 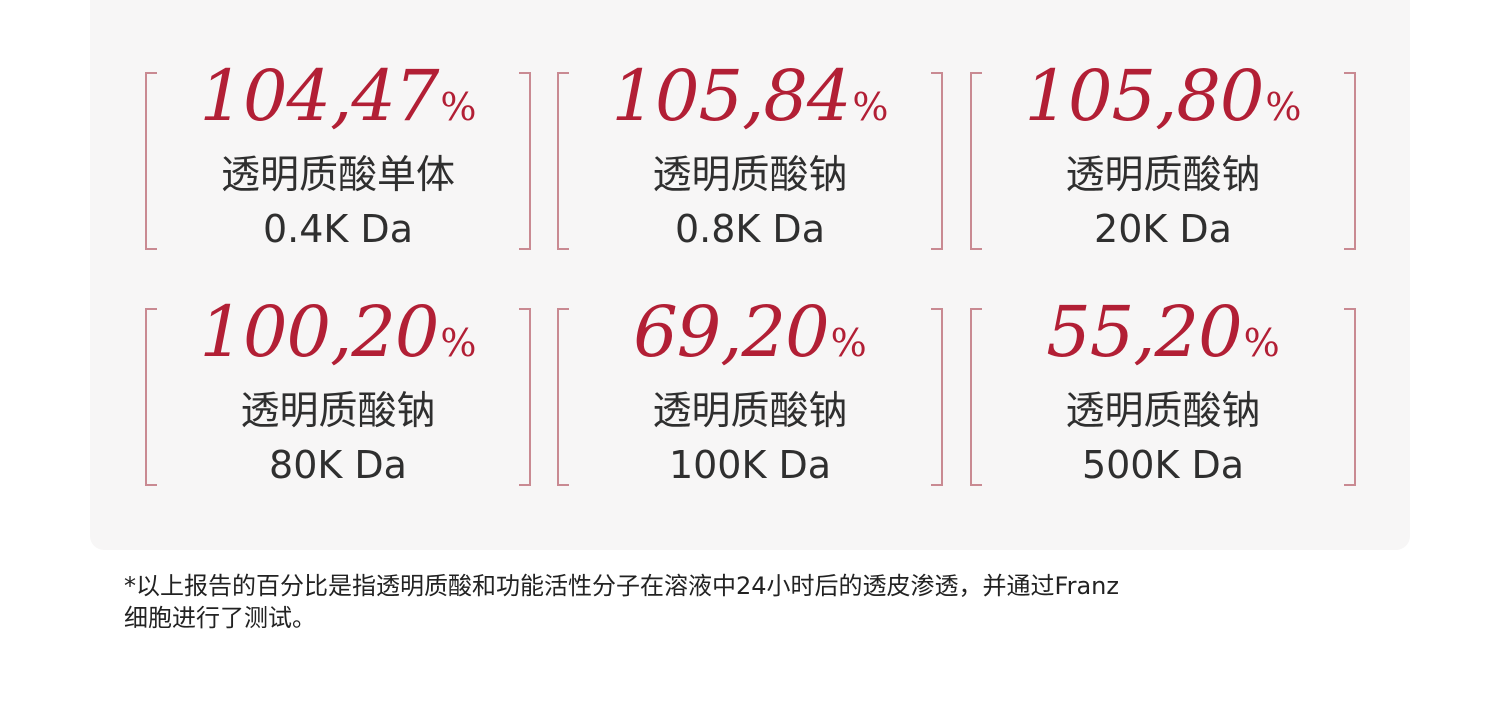 What do you see at coordinates (750, 96) in the screenshot?
I see `percentage-value: 105,84%` at bounding box center [750, 96].